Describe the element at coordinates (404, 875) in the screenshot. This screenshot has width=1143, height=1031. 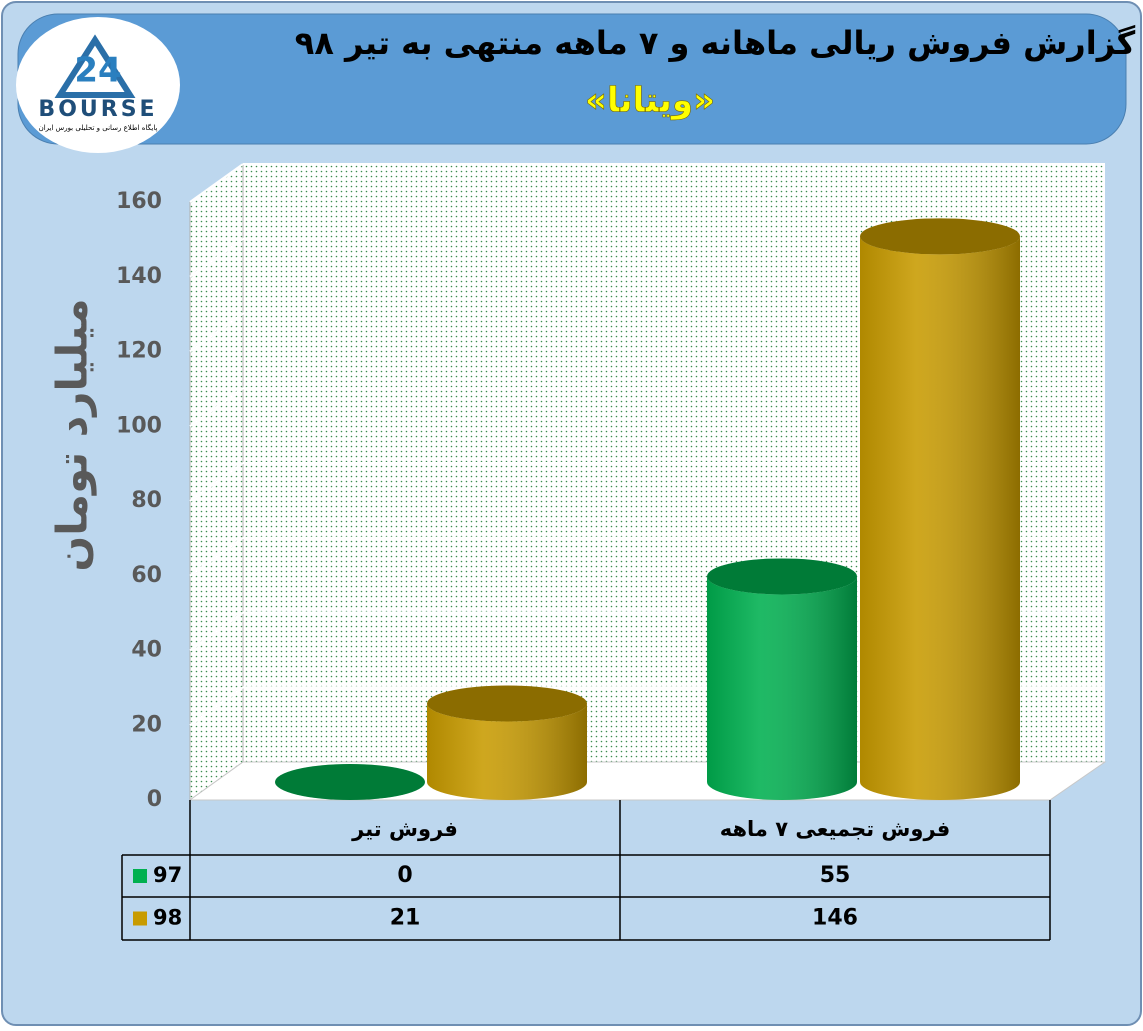
I see `table-value: 0` at that location.